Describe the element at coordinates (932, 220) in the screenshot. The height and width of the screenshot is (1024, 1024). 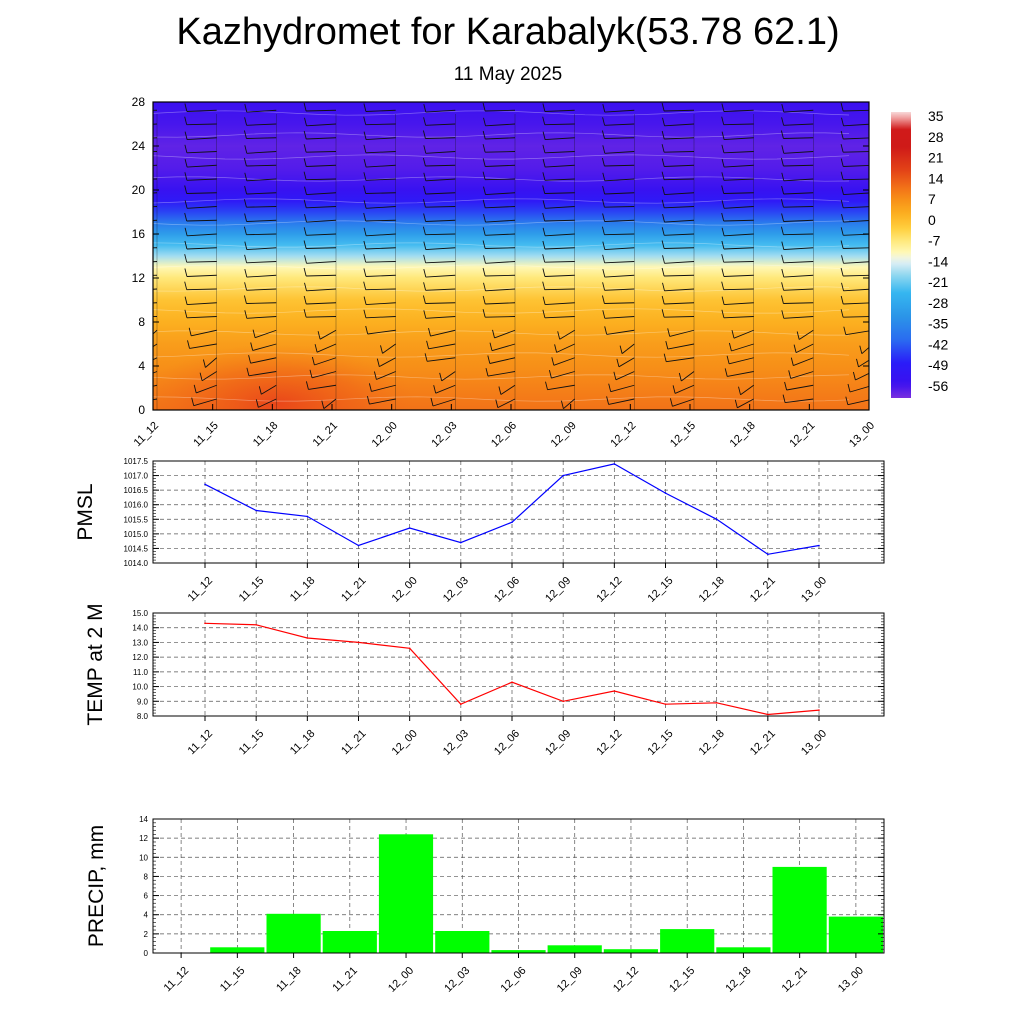
I see `colorbar-label: 0` at that location.